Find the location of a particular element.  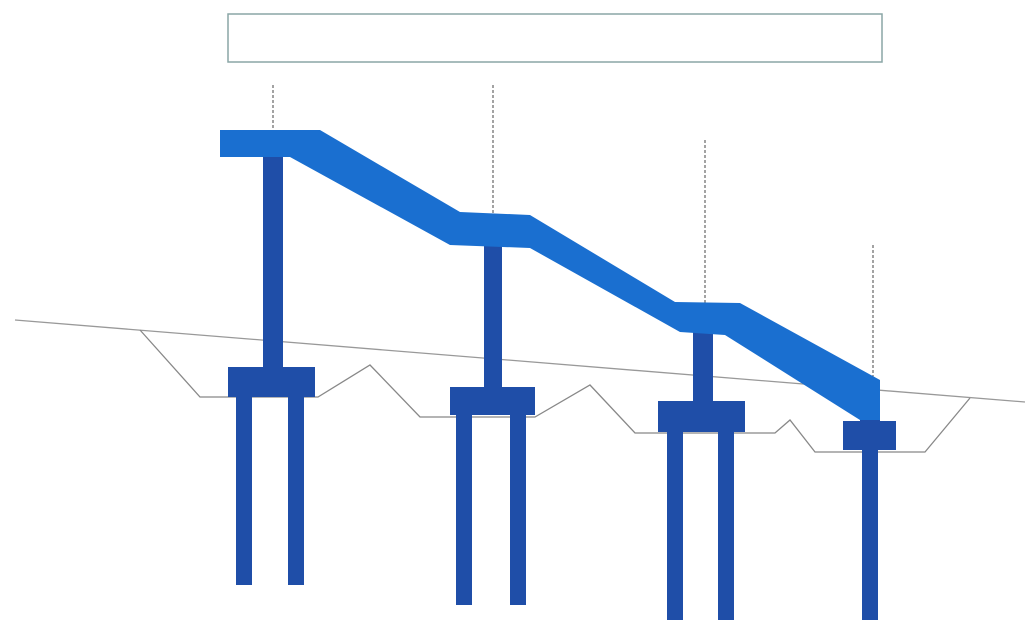

pile-caps is located at coordinates (562, 408).